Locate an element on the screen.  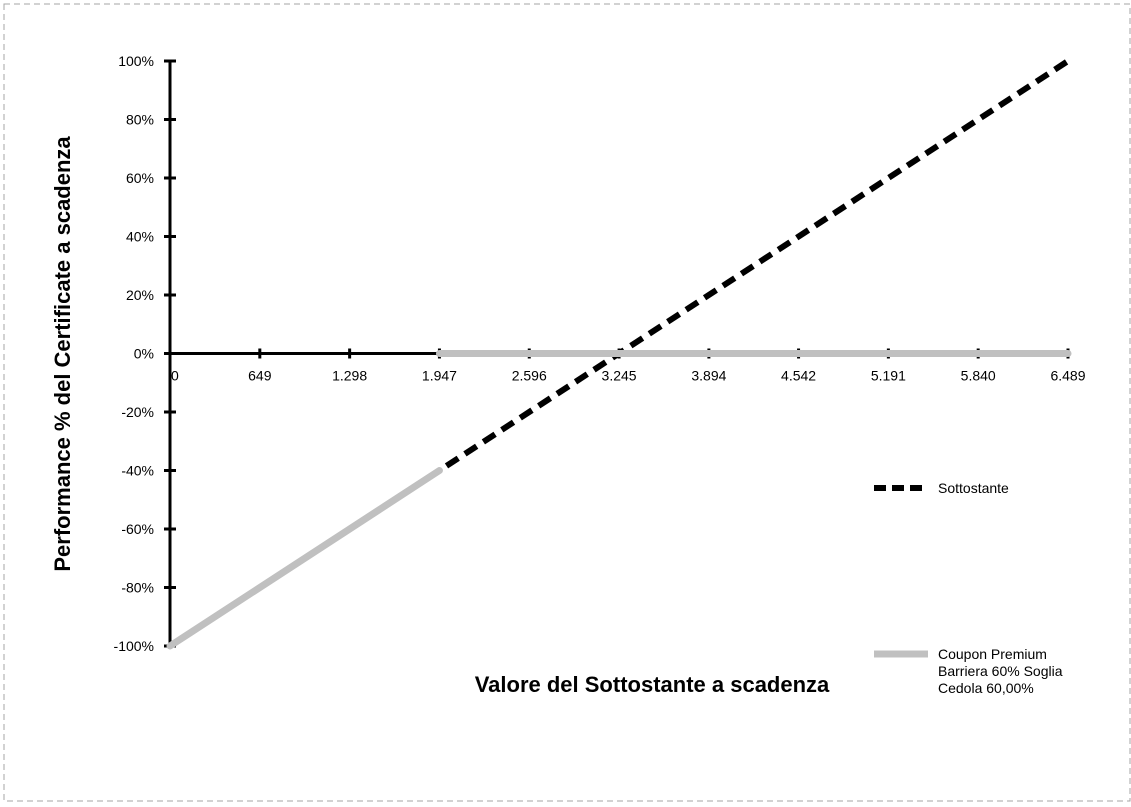
x-tick-label: 6.489 is located at coordinates (1067, 376).